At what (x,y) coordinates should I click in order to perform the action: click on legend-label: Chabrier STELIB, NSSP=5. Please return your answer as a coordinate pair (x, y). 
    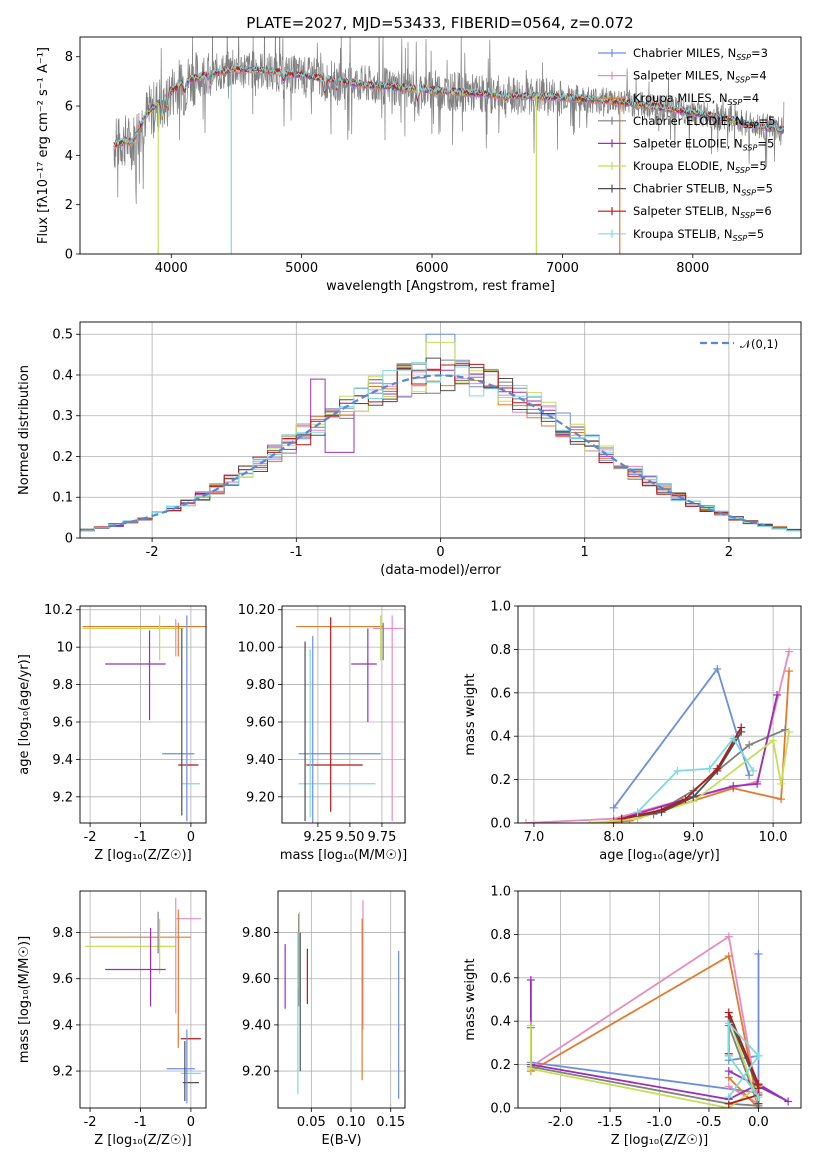
    Looking at the image, I should click on (703, 190).